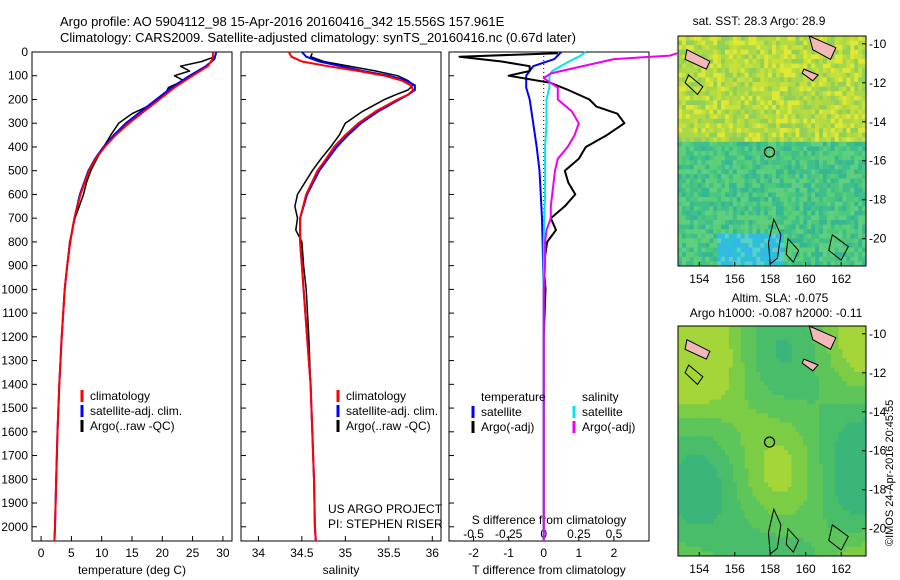 This screenshot has height=580, width=900. What do you see at coordinates (14, 337) in the screenshot?
I see `y-tick-label: 1200` at bounding box center [14, 337].